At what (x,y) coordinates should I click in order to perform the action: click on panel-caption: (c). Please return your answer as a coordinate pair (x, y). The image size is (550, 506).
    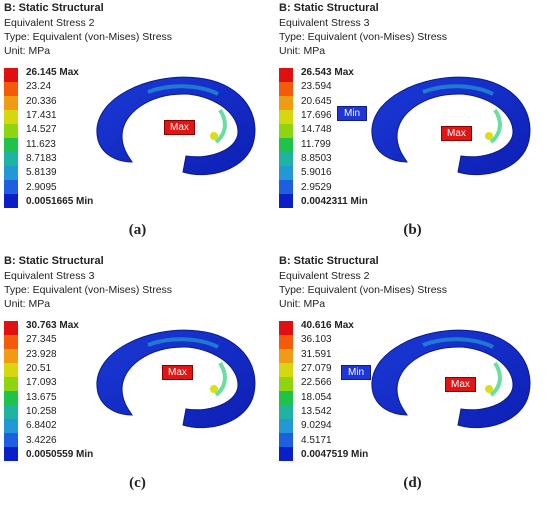
    Looking at the image, I should click on (137, 483).